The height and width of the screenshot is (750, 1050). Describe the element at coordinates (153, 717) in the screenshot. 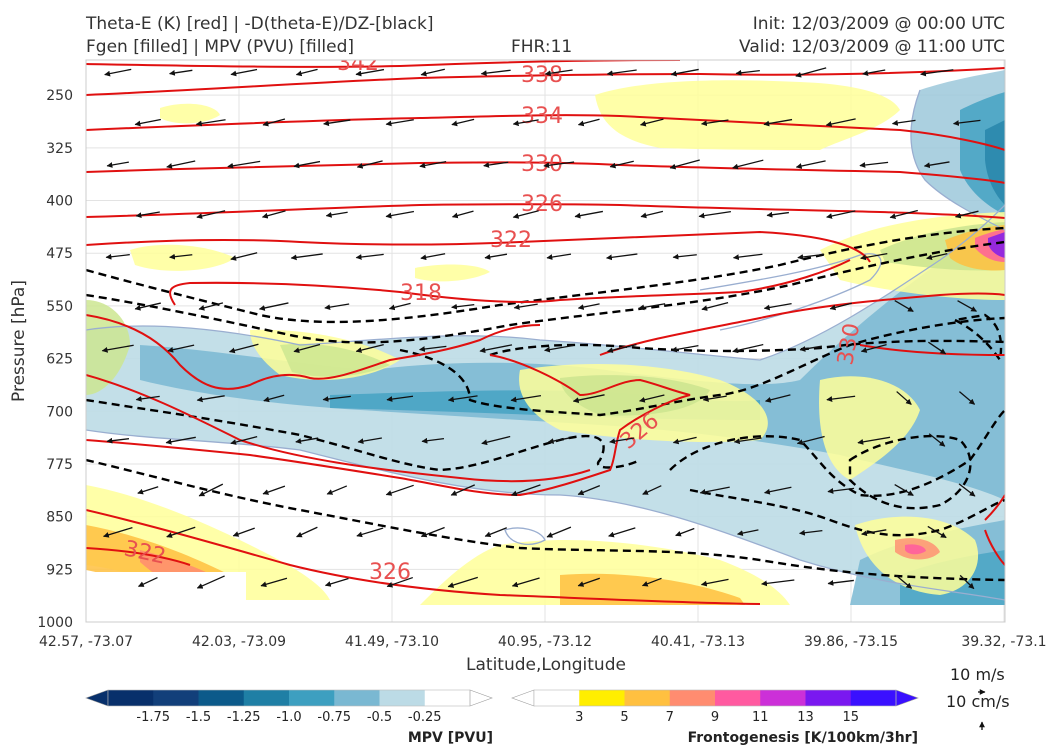

I see `colorbar-tick-label: -1.75` at that location.